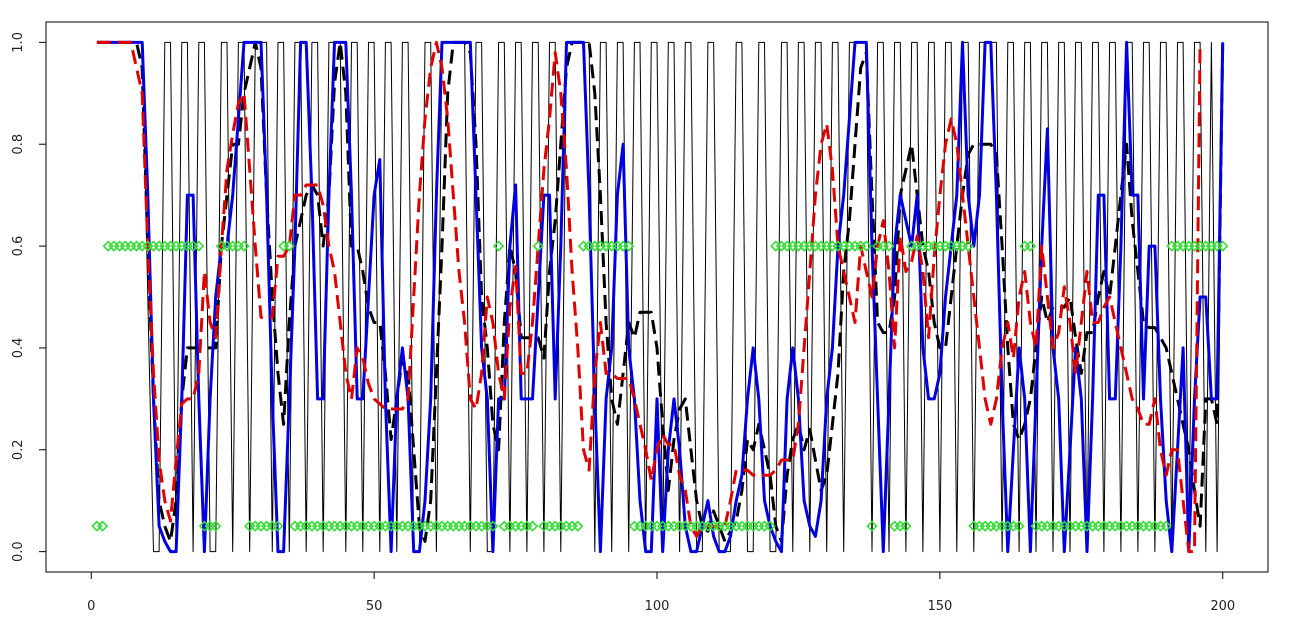  I want to click on y-axis: 0.0 0.2 0.4 0.6 0.8 1.0, so click(29, 297).